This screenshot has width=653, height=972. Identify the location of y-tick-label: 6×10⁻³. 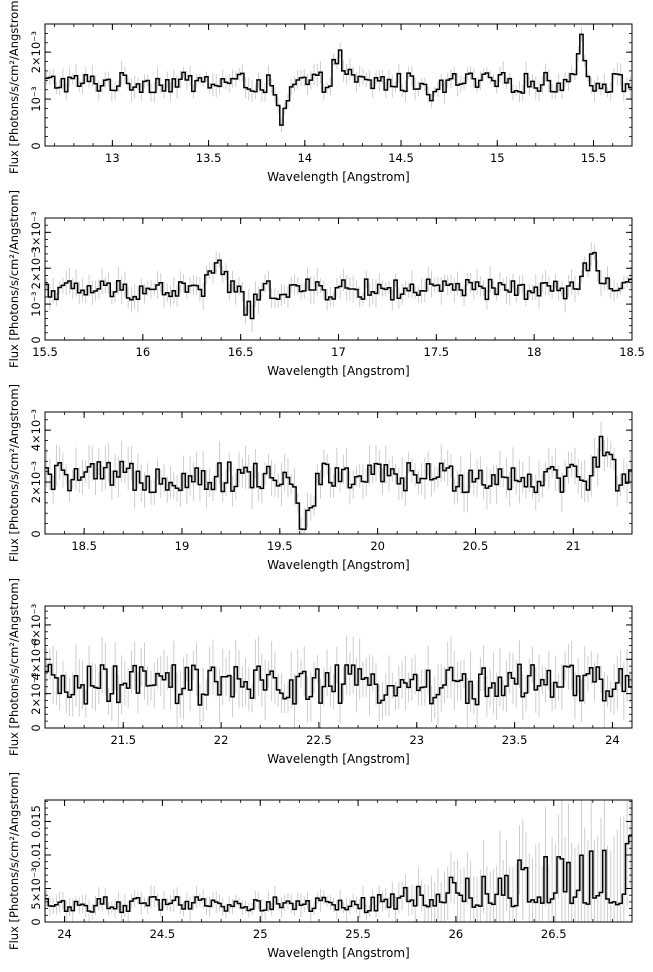
(36, 624).